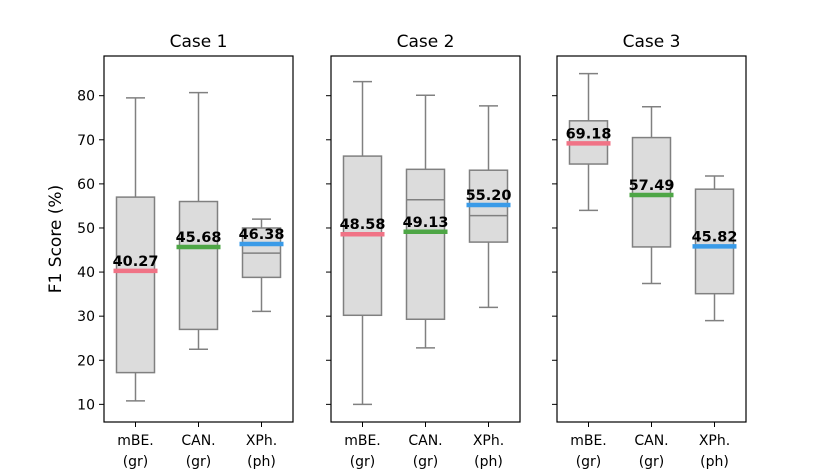  I want to click on mean-label-2-3: 55.20, so click(489, 196).